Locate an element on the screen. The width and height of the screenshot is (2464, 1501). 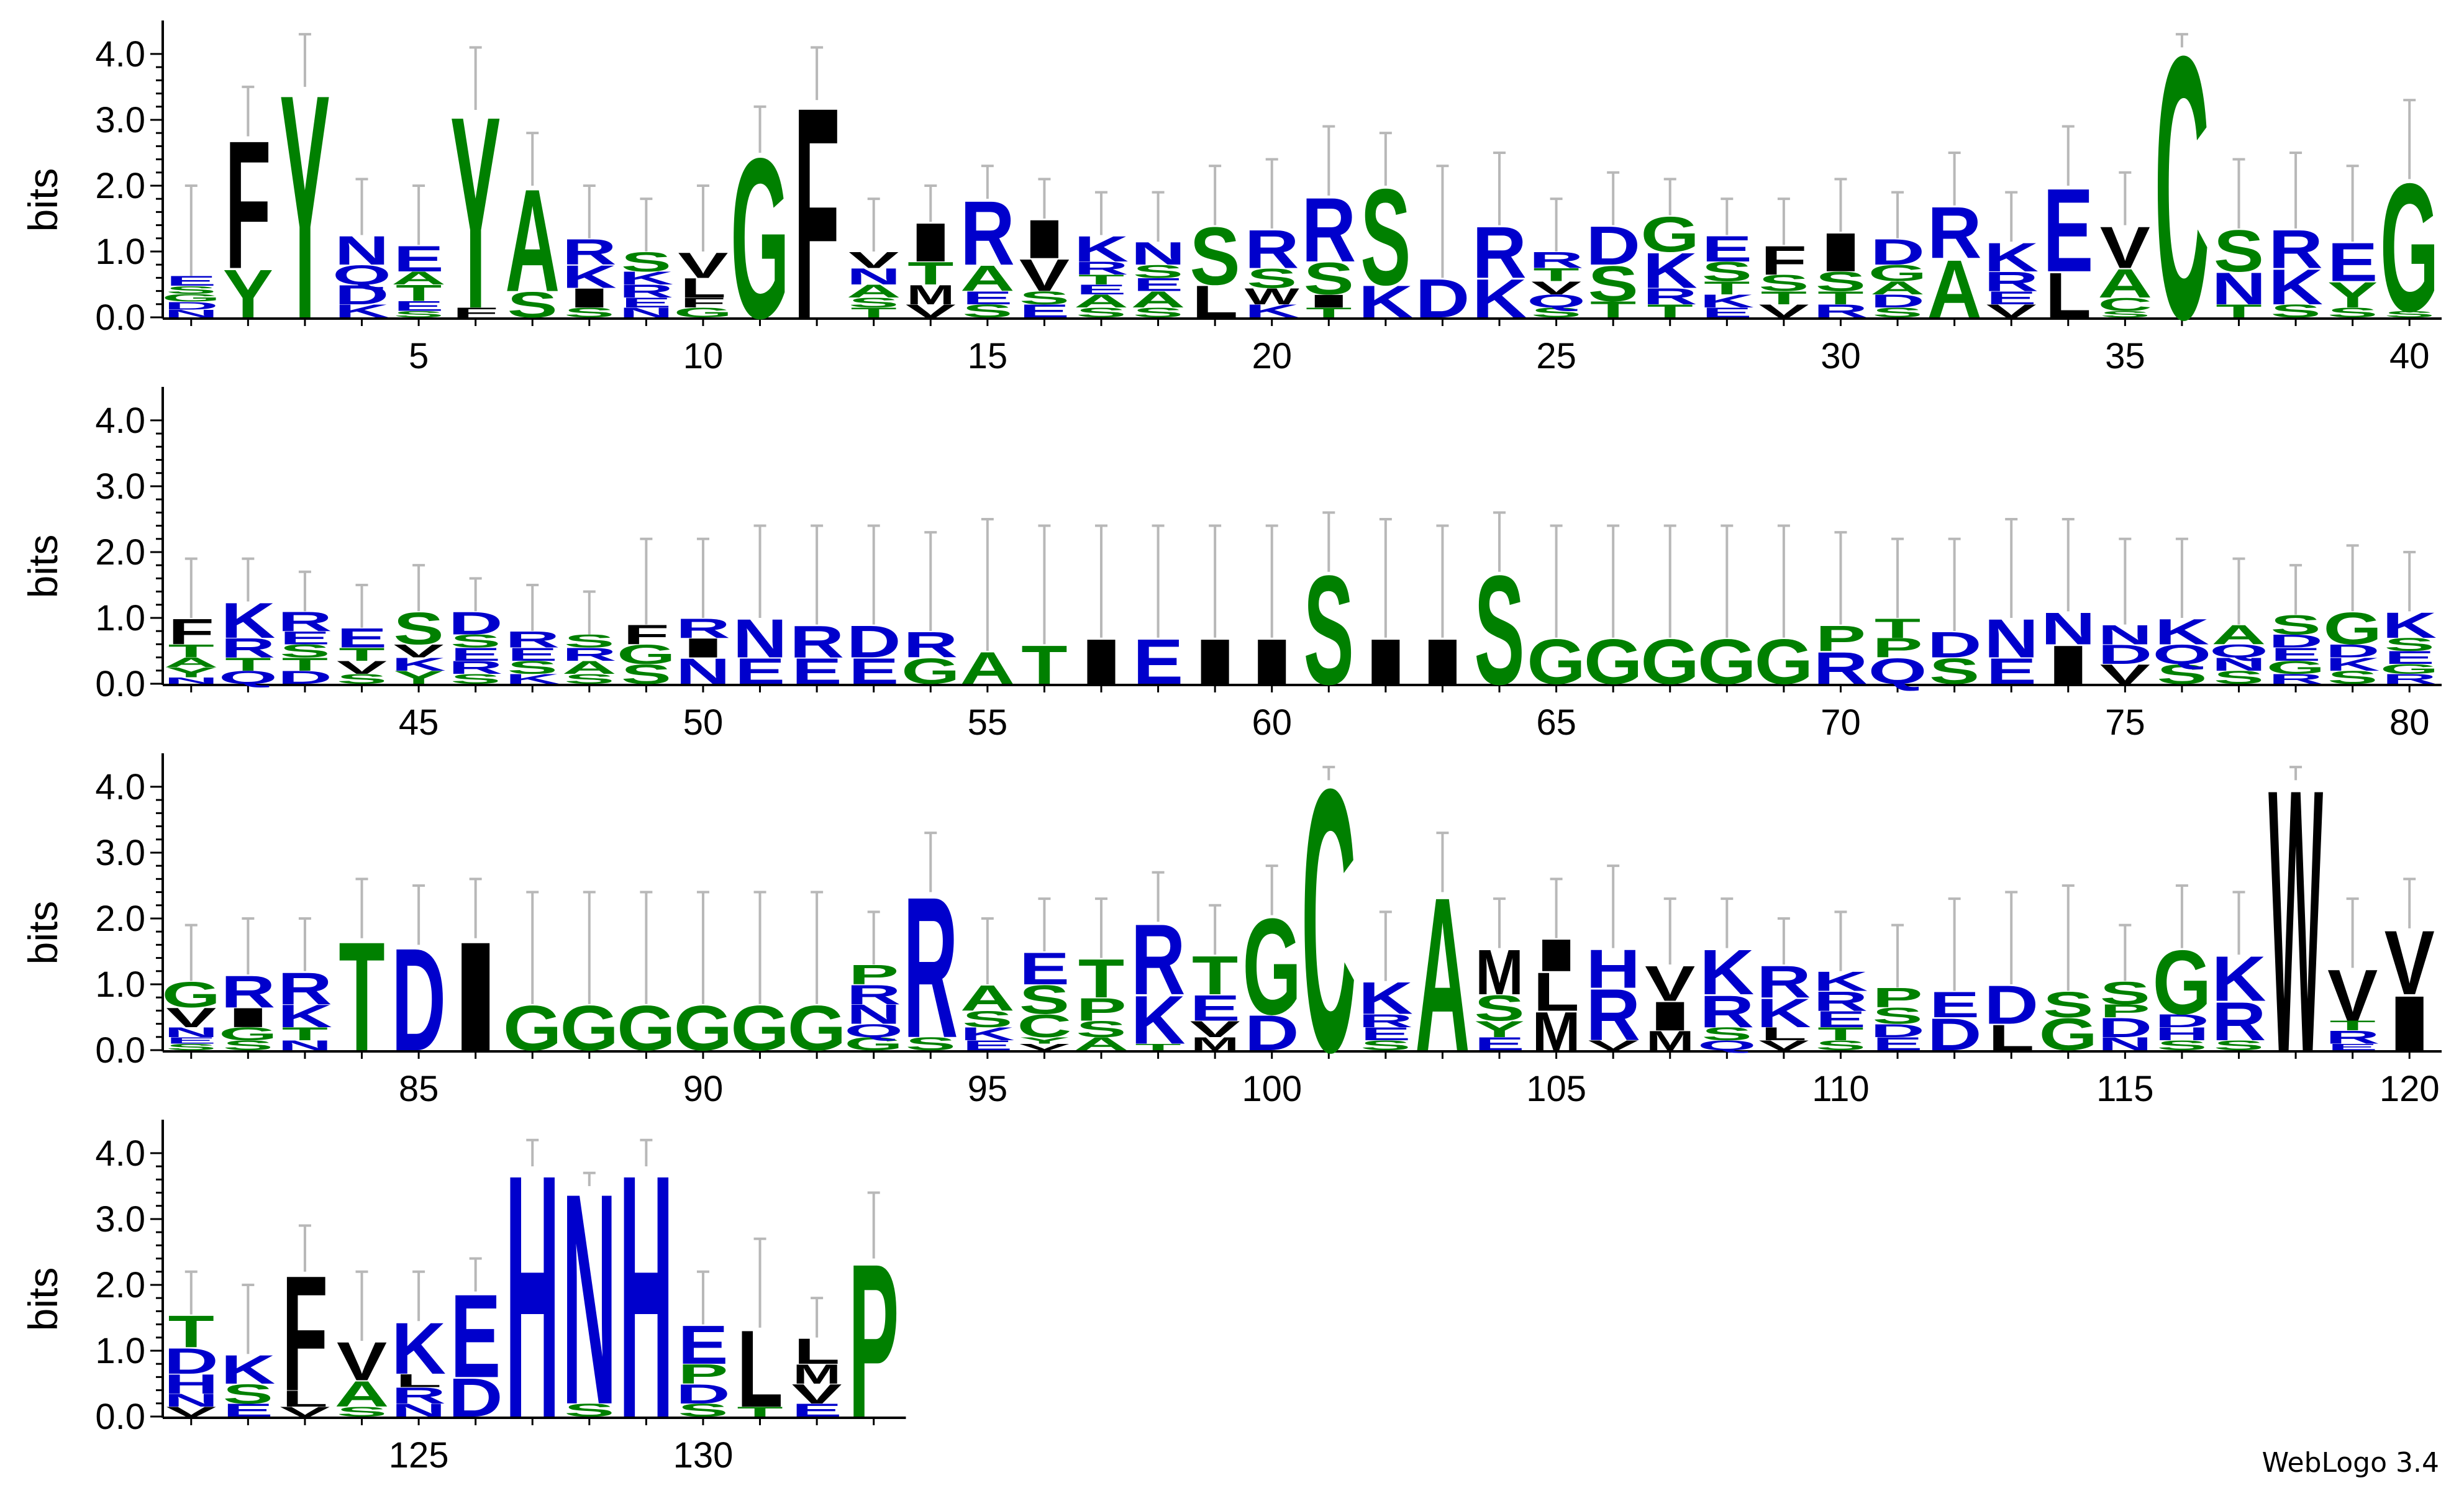
y-tick-label: 4.0 is located at coordinates (120, 787).